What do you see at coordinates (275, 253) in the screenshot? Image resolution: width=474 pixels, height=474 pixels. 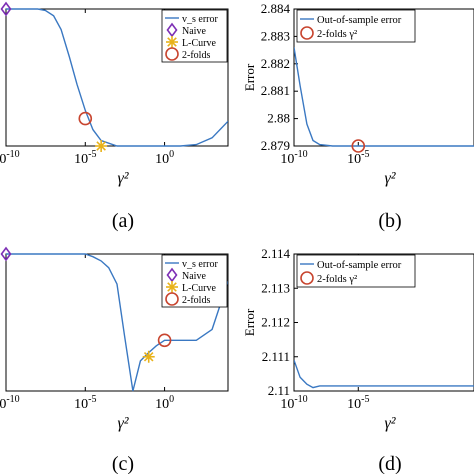 I see `y-tick-label: 2.114` at bounding box center [275, 253].